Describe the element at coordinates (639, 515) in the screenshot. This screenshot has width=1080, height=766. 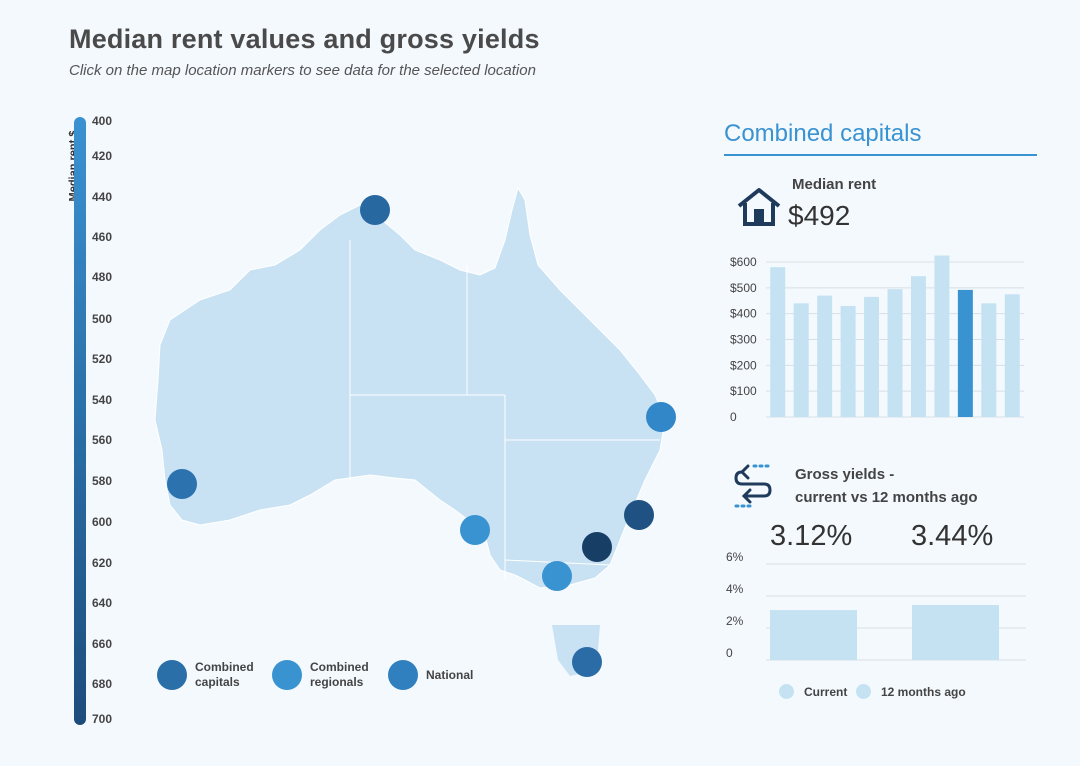
I see `marker-sydney` at that location.